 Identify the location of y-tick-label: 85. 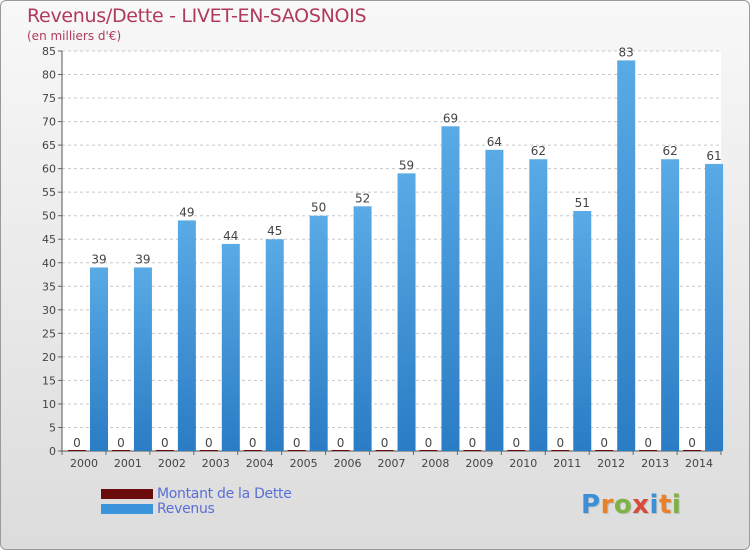
(49, 51).